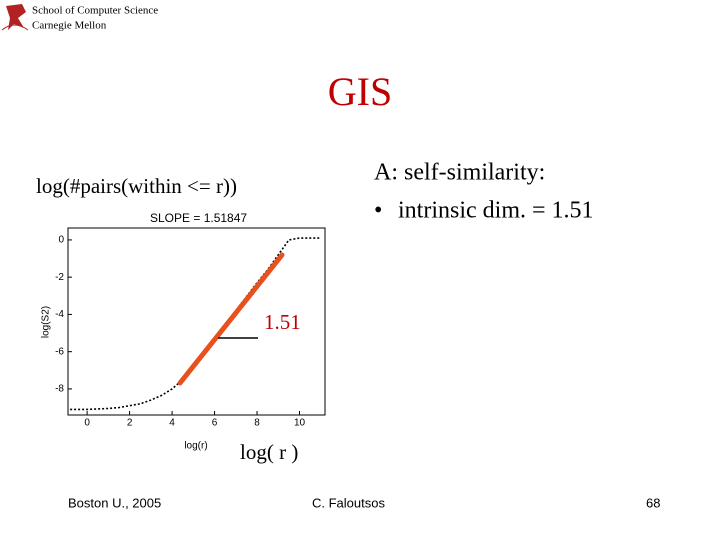 The height and width of the screenshot is (540, 720). I want to click on x-tick-label: 4, so click(172, 423).